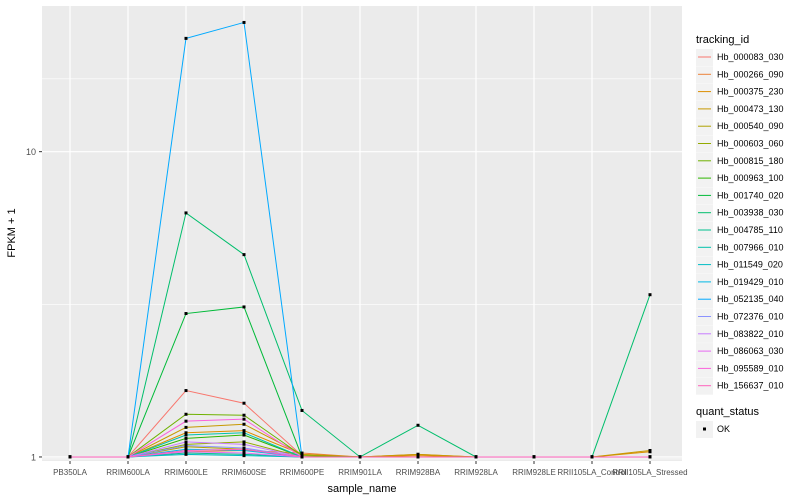 This screenshot has height=500, width=800. What do you see at coordinates (418, 472) in the screenshot?
I see `x-tick-label: RRIM928BA` at bounding box center [418, 472].